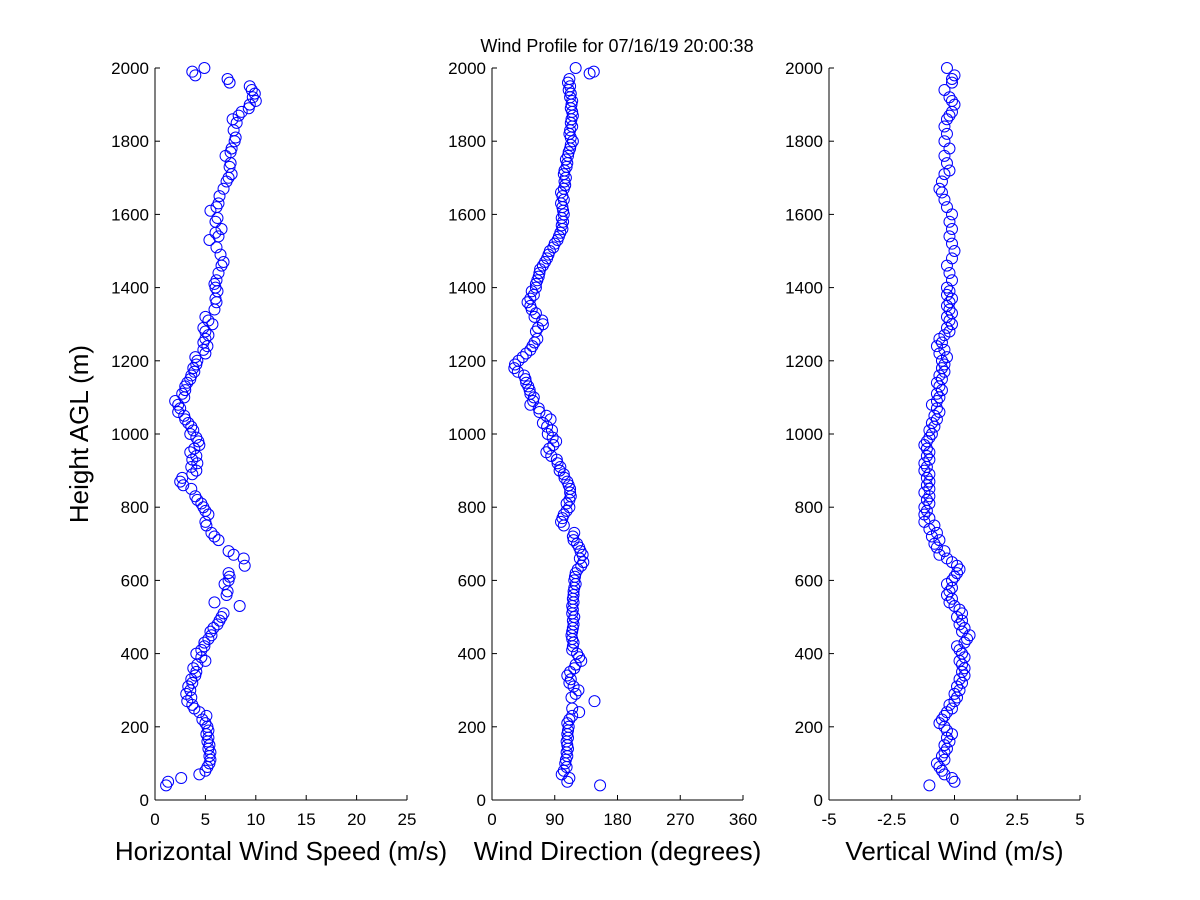  I want to click on series-points, so click(211, 427).